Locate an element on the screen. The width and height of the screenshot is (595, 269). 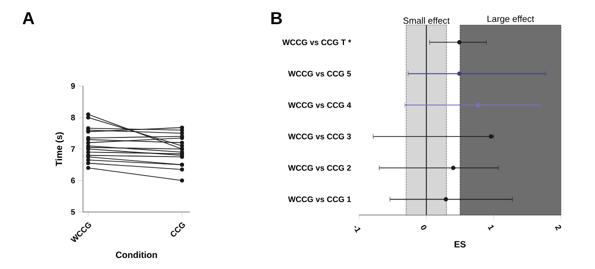
x-tick-label: 1 is located at coordinates (491, 227).